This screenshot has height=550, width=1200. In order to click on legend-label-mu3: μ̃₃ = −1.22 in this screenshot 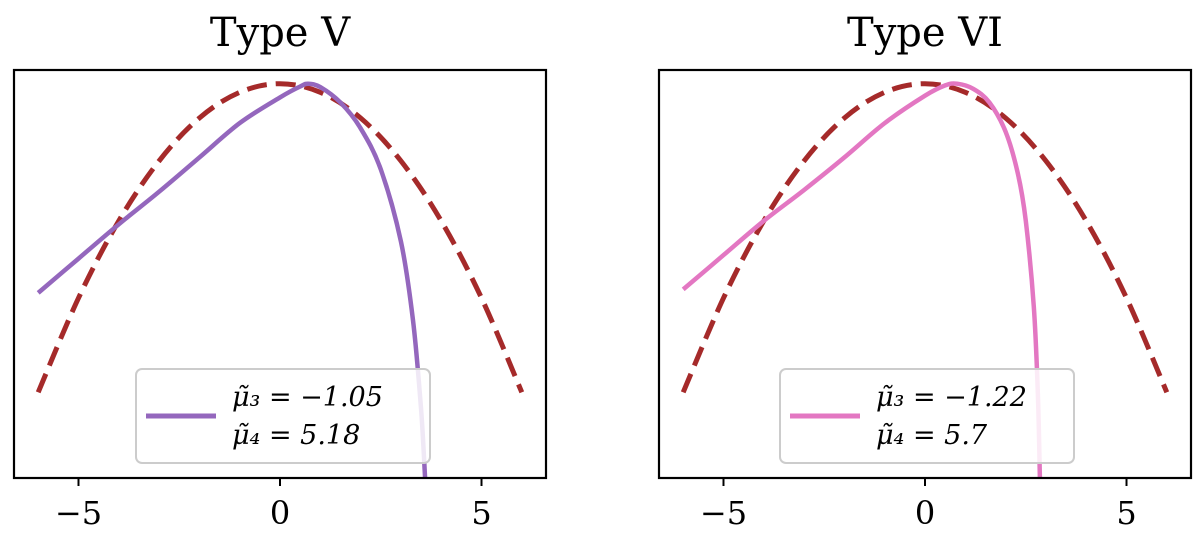, I will do `click(951, 397)`.